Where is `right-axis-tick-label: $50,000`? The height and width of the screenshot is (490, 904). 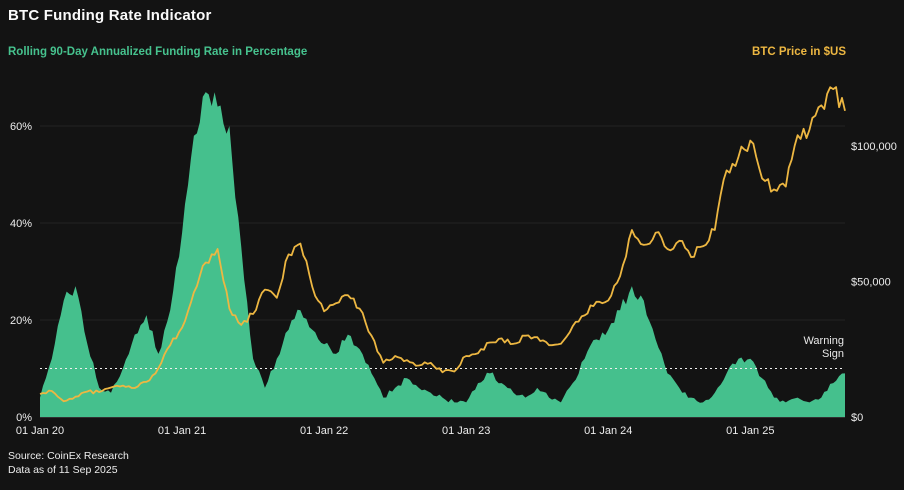
right-axis-tick-label: $50,000 is located at coordinates (871, 283).